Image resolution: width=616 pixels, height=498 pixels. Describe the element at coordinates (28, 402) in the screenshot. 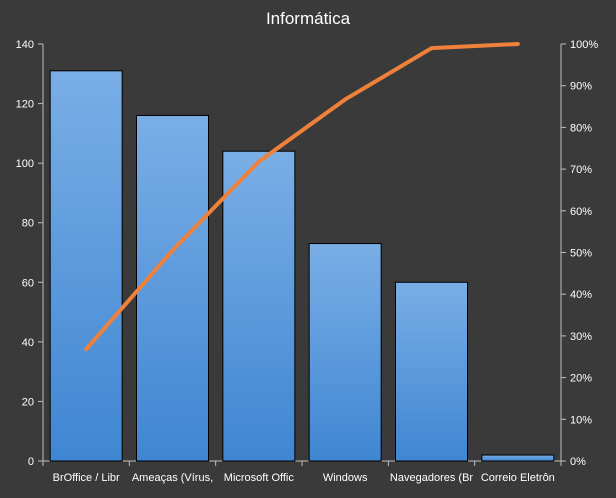

I see `y-tick-label: 20` at that location.